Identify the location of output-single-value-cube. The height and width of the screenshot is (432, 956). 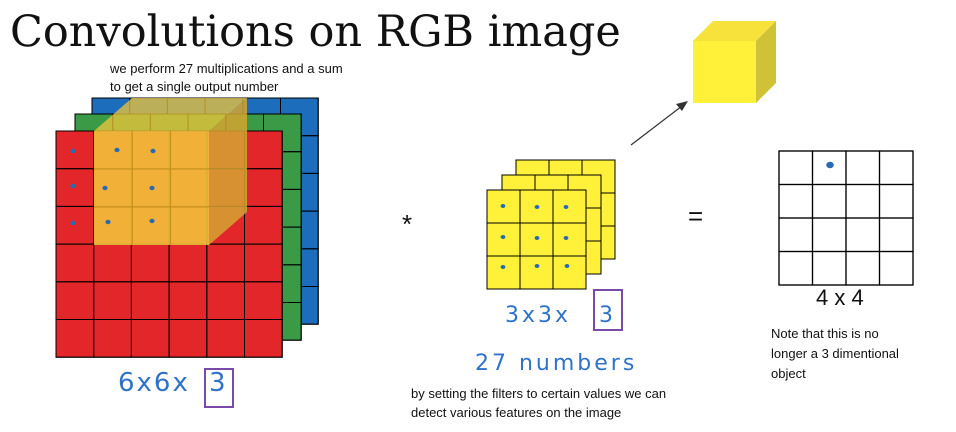
(734, 62).